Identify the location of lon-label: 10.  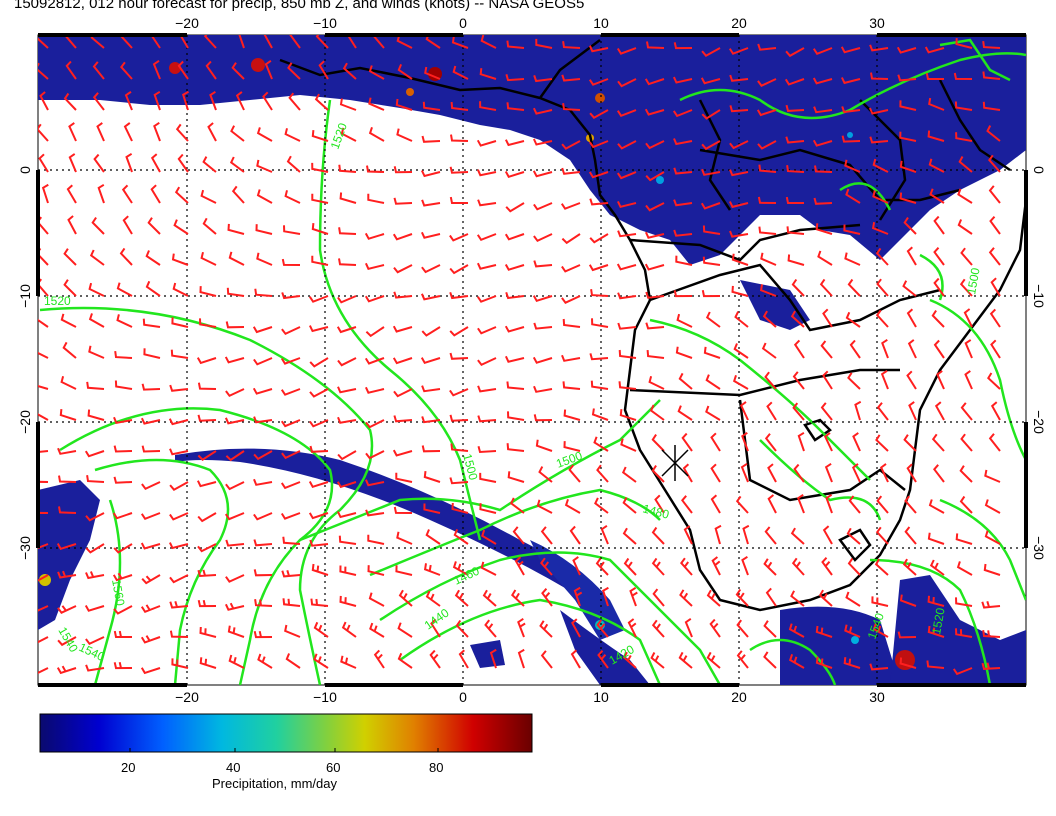
(601, 697).